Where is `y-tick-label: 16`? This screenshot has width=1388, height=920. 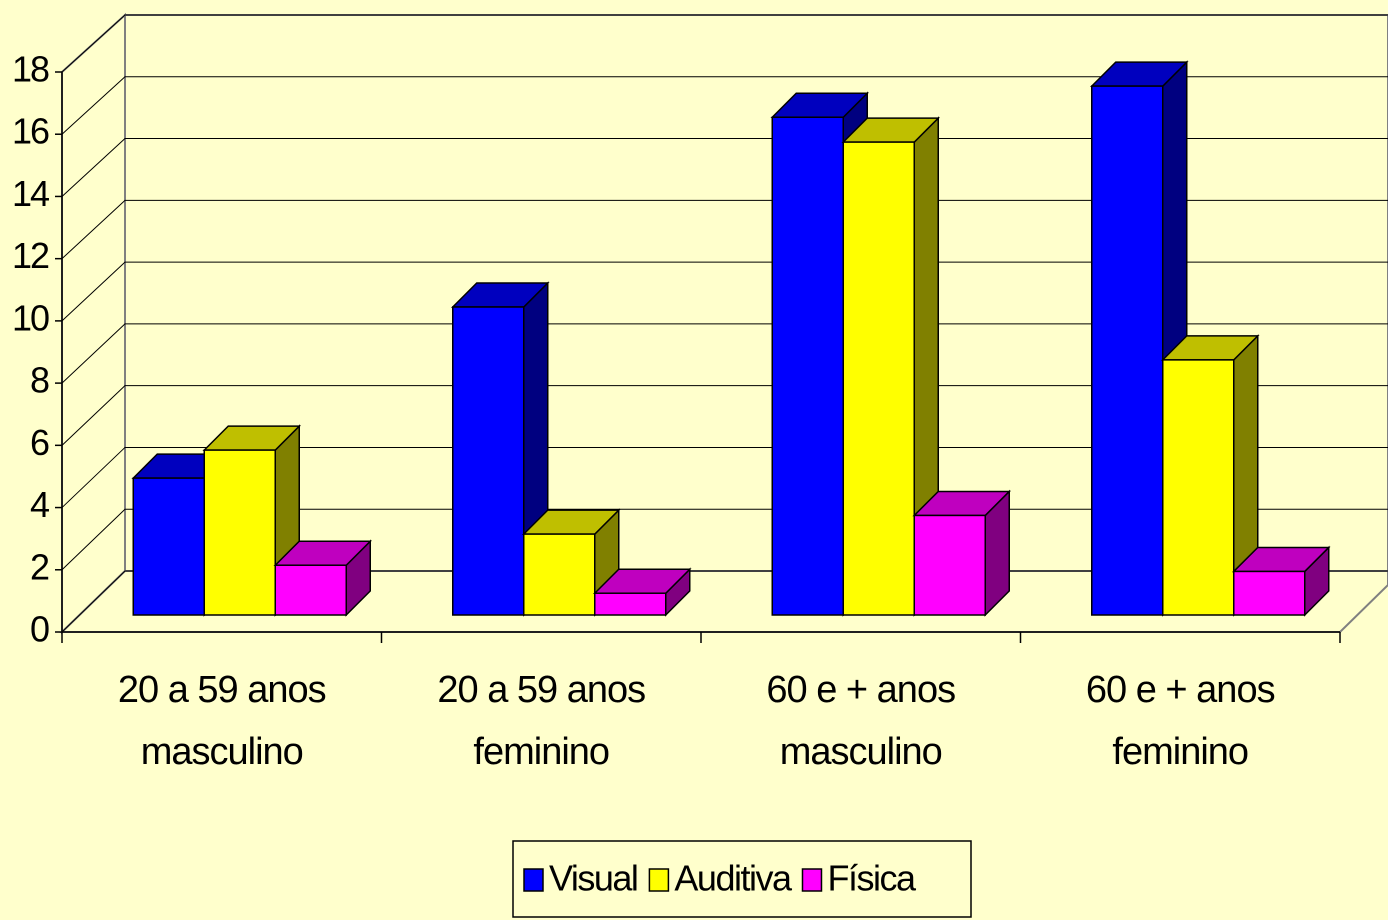
y-tick-label: 16 is located at coordinates (30, 131).